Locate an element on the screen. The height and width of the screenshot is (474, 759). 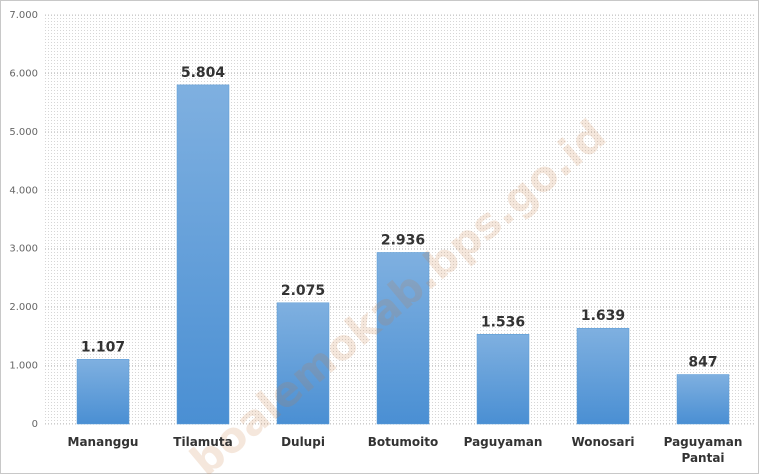
data-label: 1.639 is located at coordinates (603, 316).